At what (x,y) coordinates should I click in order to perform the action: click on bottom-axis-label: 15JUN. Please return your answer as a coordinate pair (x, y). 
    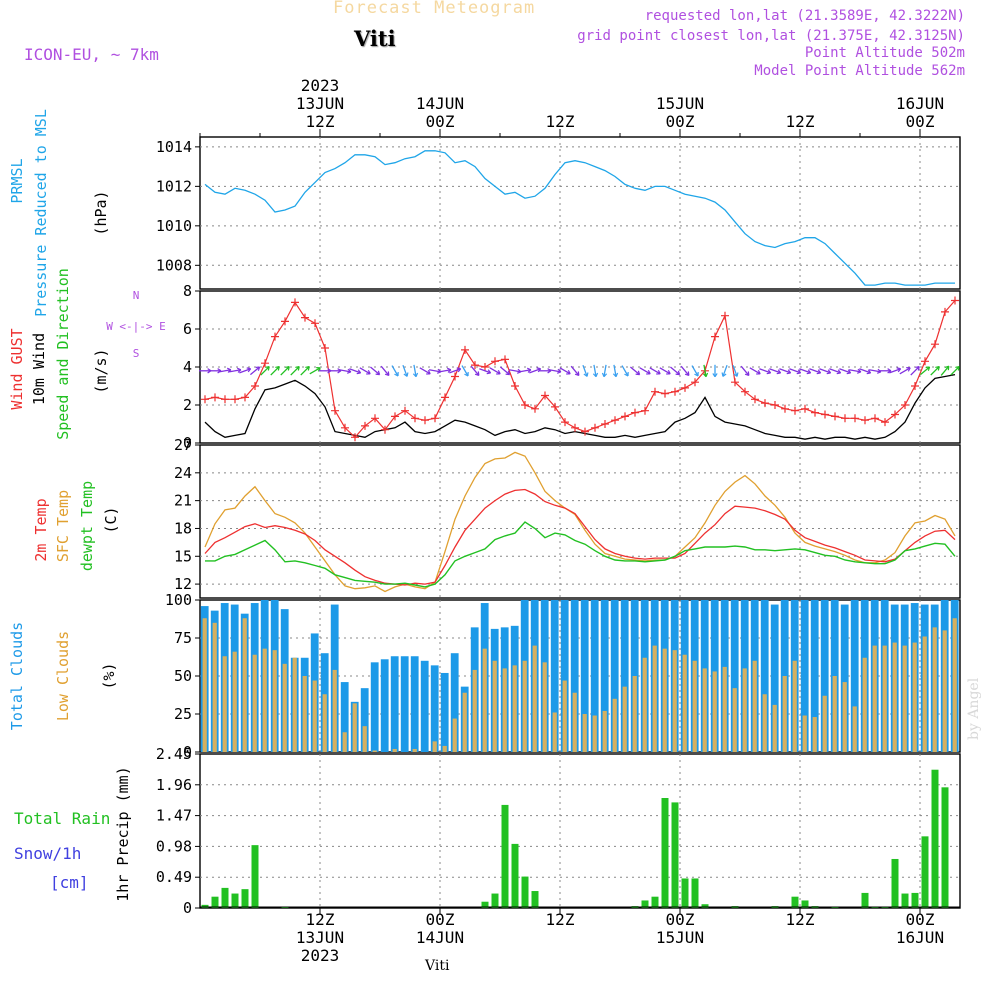
    Looking at the image, I should click on (680, 937).